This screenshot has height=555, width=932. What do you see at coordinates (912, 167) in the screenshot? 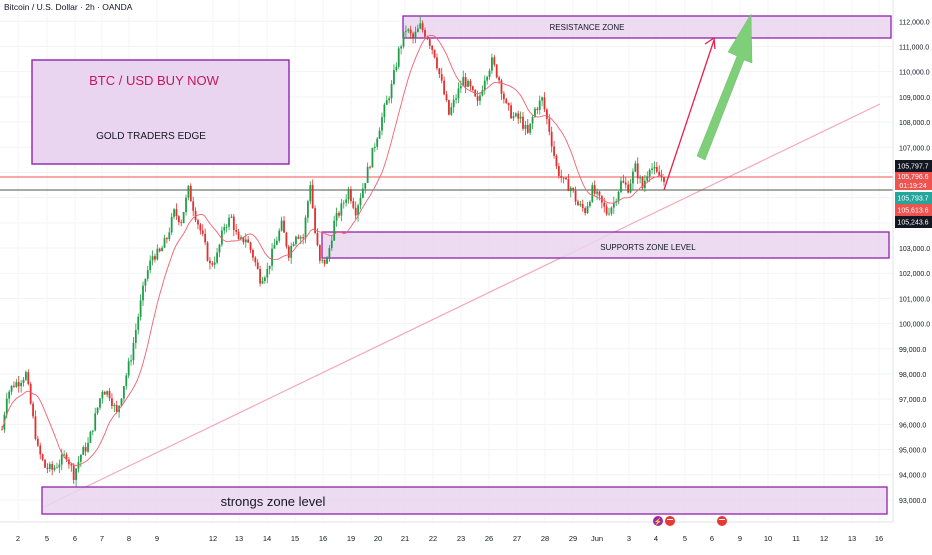
I see `last-price-label: 105,797.7` at bounding box center [912, 167].